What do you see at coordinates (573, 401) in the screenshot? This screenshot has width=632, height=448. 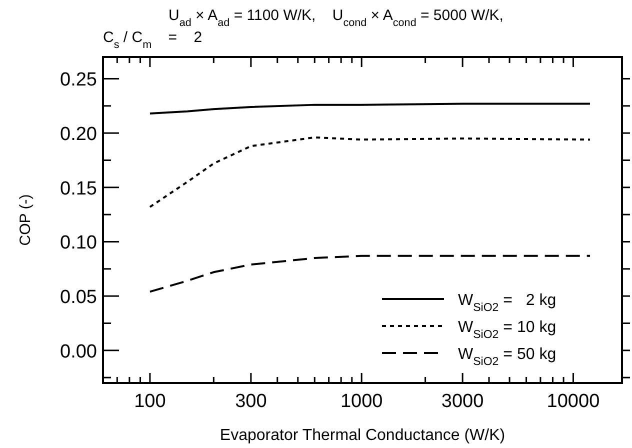 I see `x-tick-label: 10000` at bounding box center [573, 401].